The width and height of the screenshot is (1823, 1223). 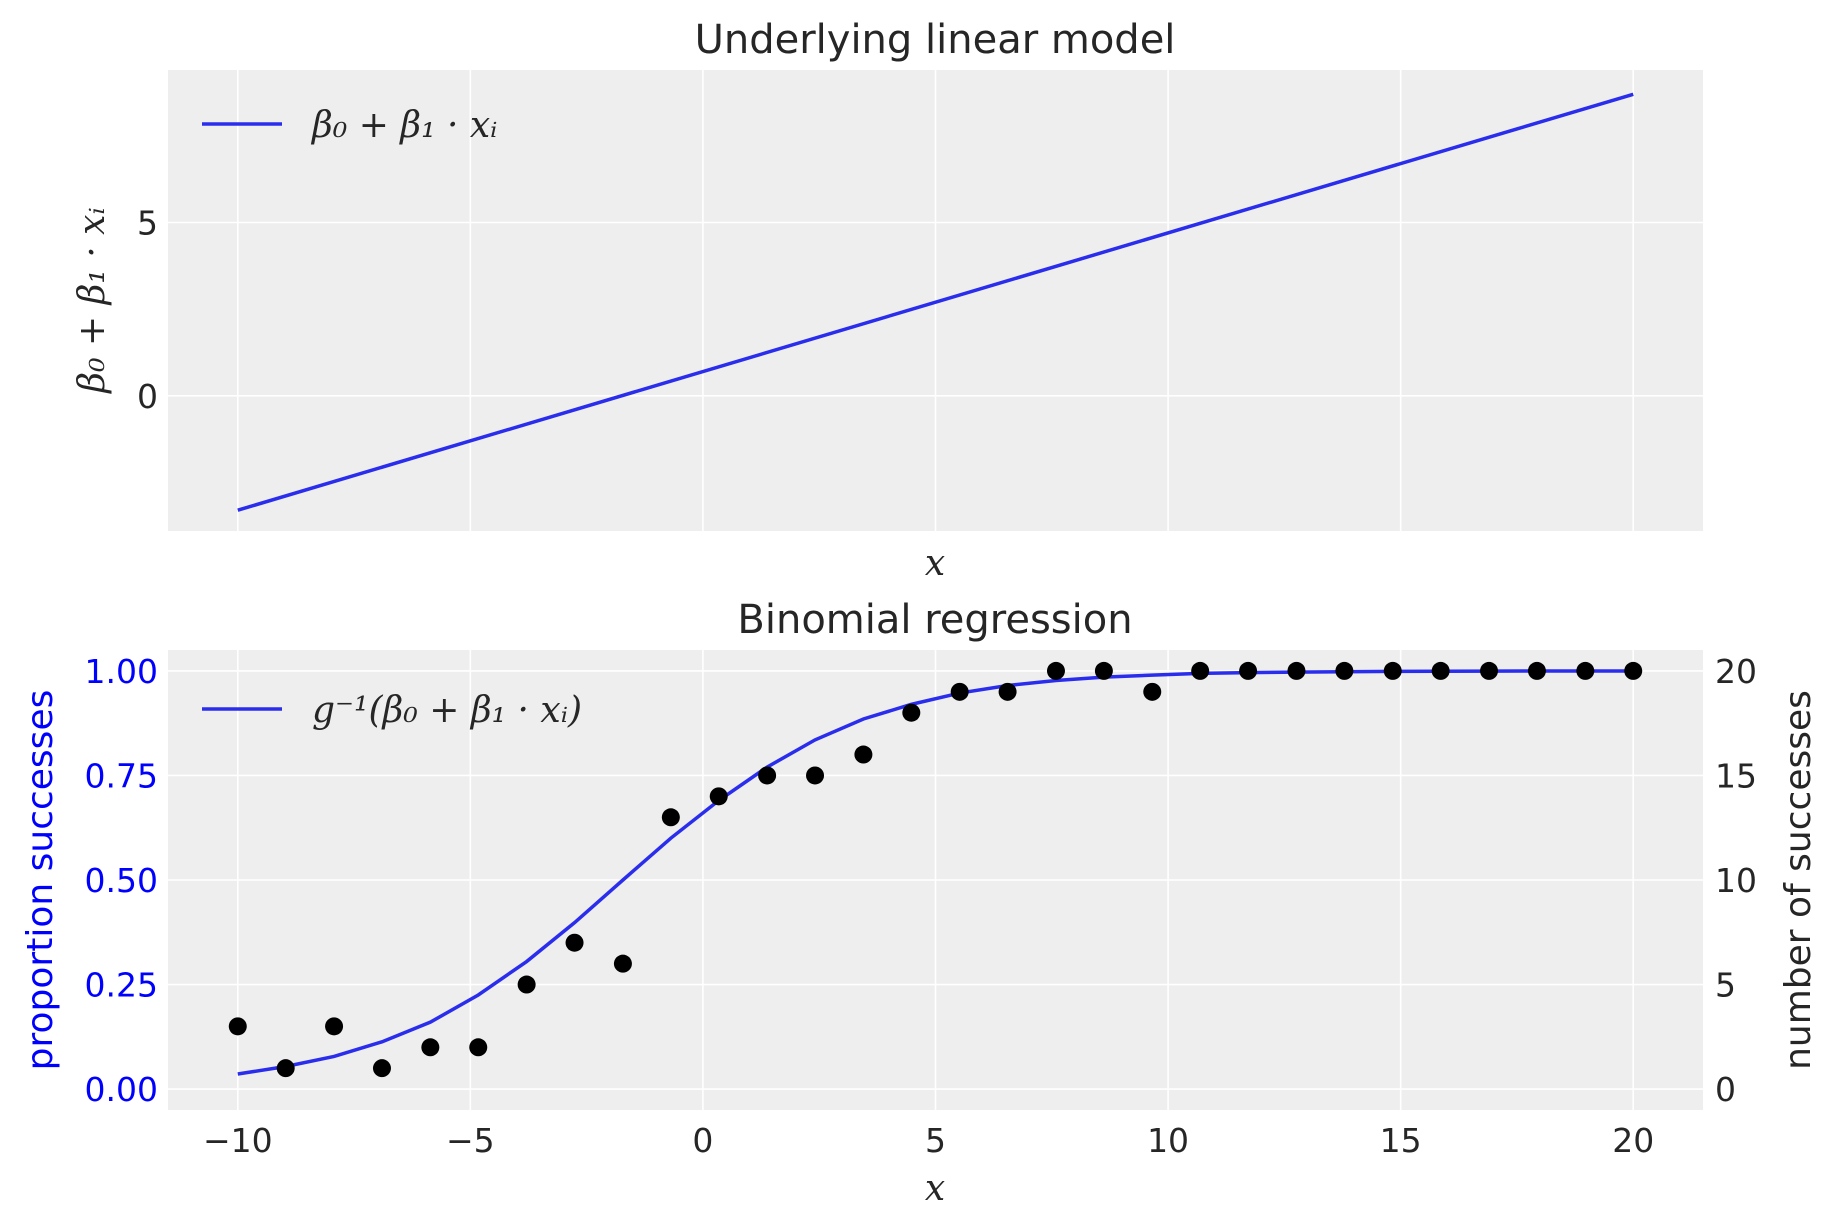 I want to click on linear-model-legend: β₀ + β₁ · xᵢ, so click(x=349, y=125).